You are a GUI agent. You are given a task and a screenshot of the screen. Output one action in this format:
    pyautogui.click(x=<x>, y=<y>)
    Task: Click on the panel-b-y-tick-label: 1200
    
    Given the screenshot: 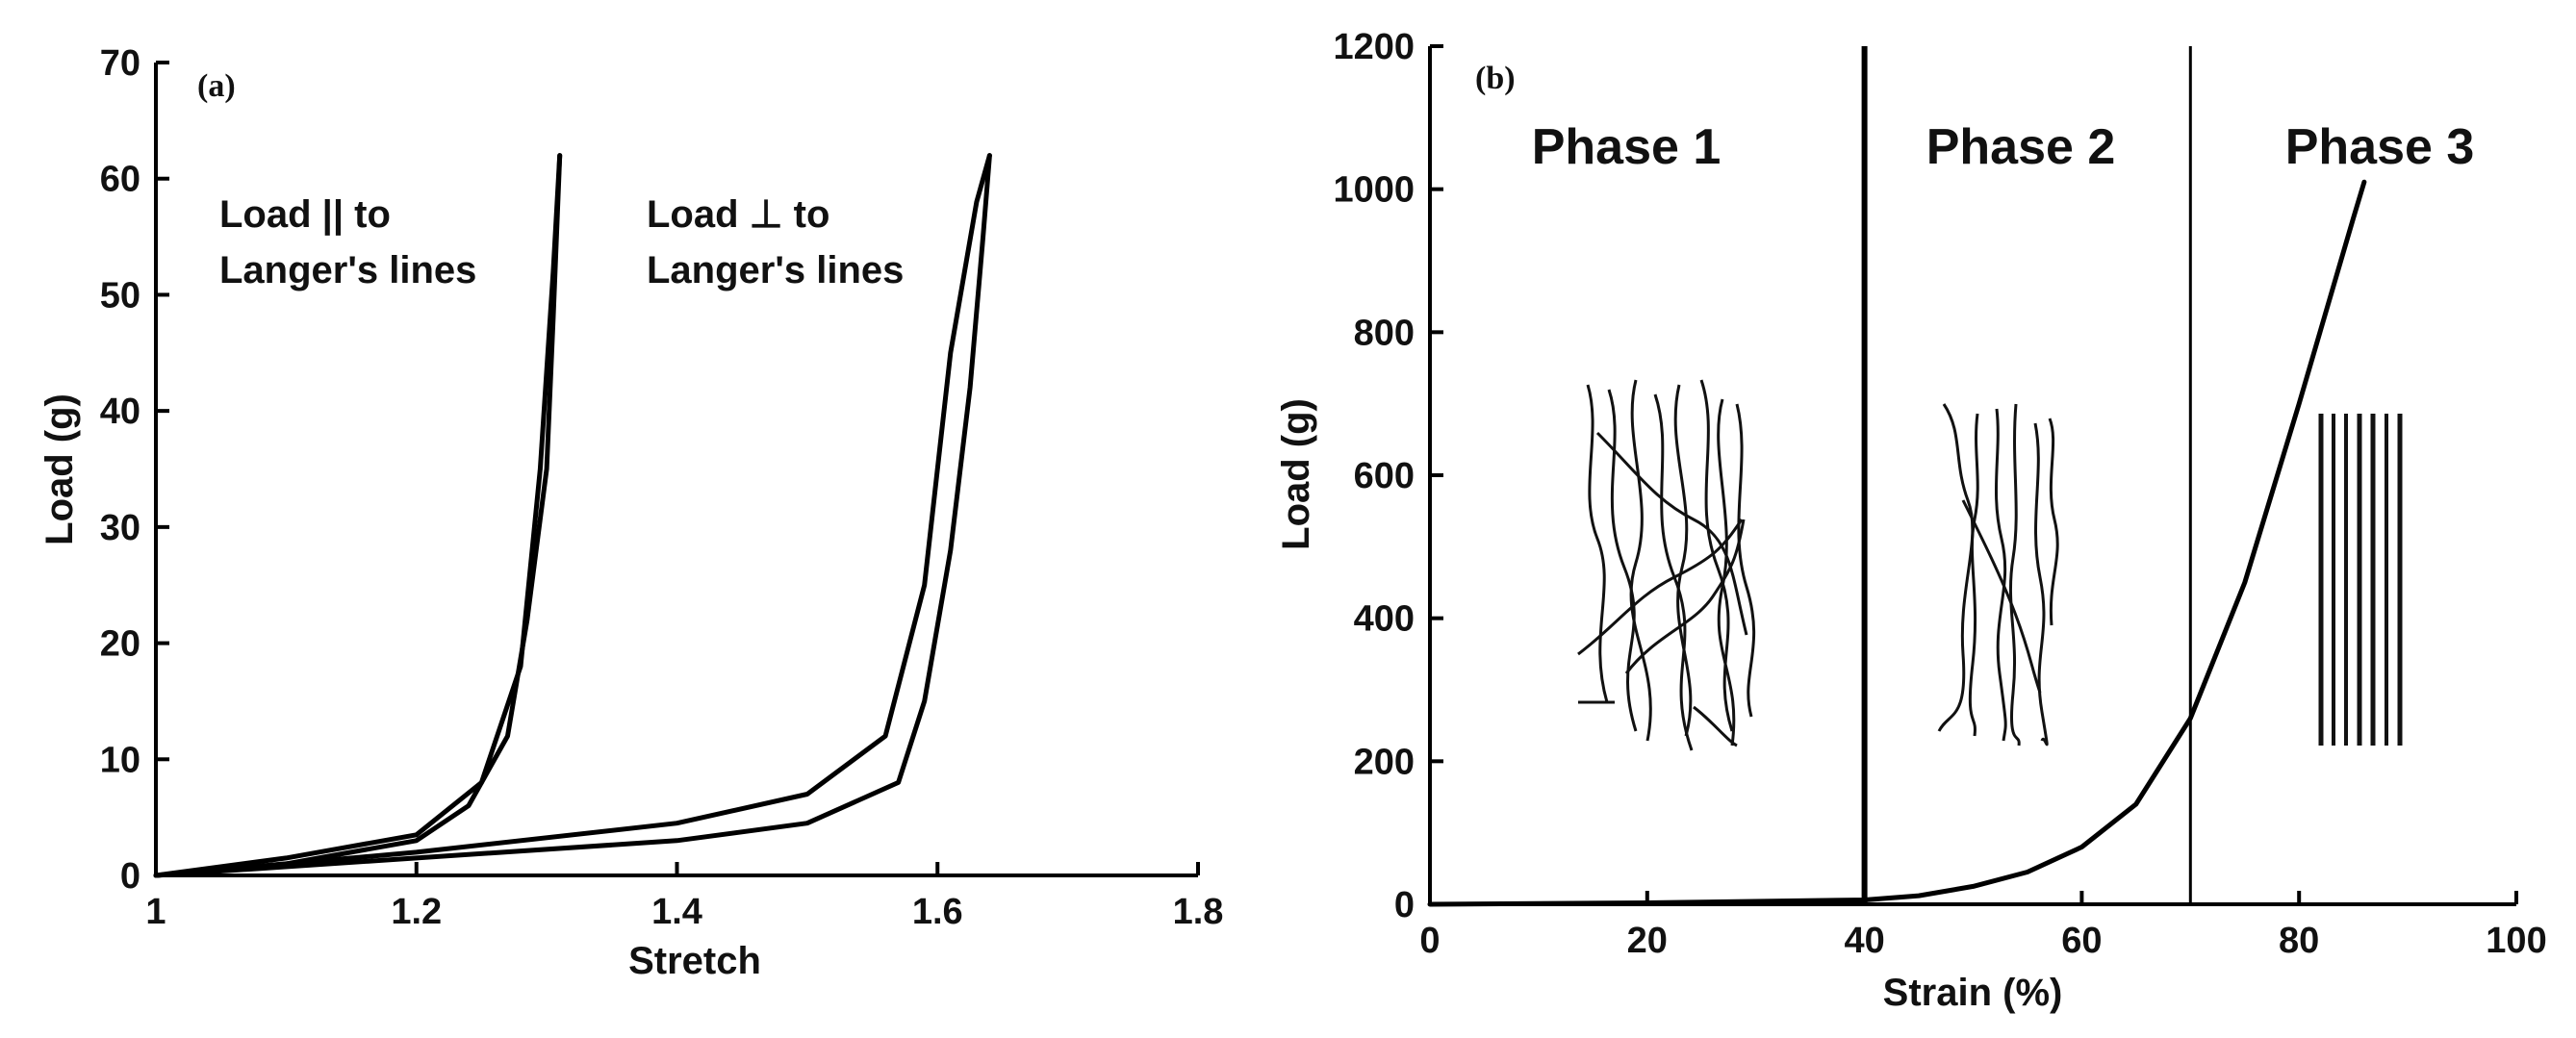 What is the action you would take?
    pyautogui.click(x=1374, y=47)
    